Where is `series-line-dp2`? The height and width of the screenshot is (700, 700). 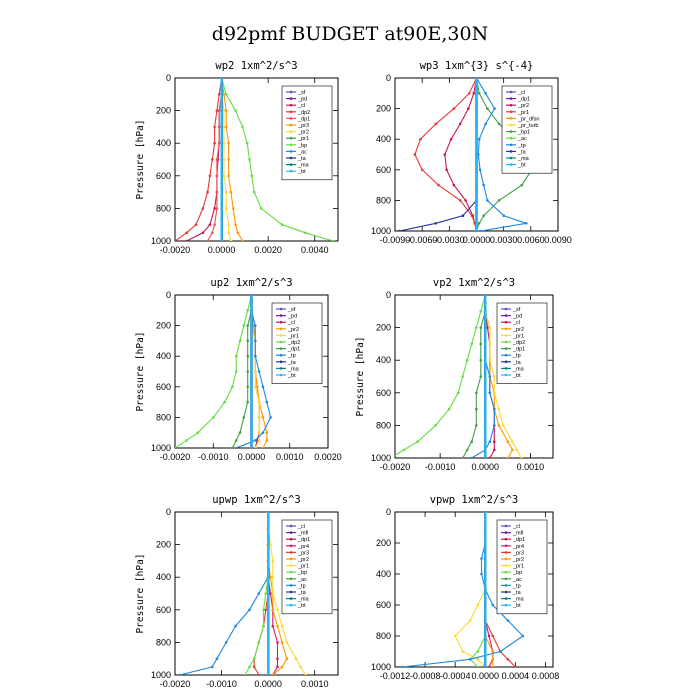 series-line-dp2 is located at coordinates (199, 159).